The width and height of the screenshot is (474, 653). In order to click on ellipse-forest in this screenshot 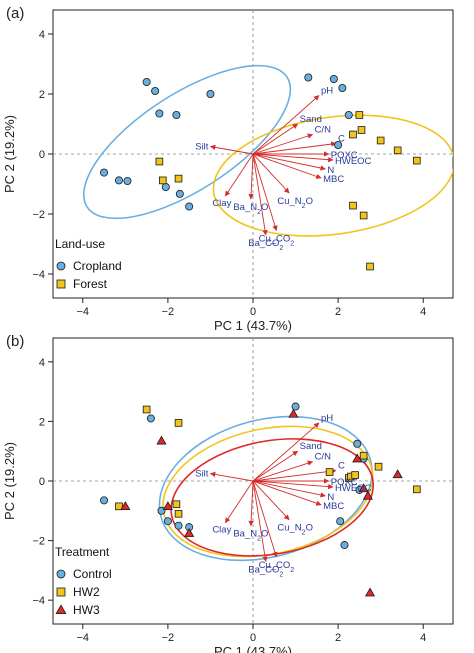, I will do `click(332, 175)`.